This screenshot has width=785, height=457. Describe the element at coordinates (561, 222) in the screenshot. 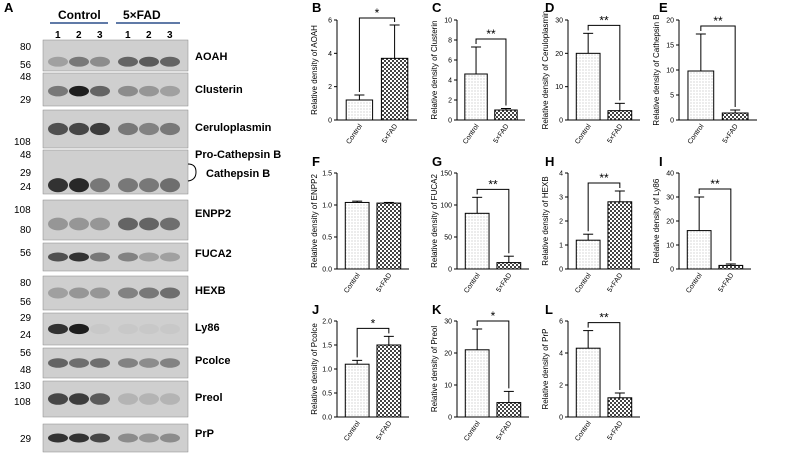

I see `y-tick-label: 2` at that location.